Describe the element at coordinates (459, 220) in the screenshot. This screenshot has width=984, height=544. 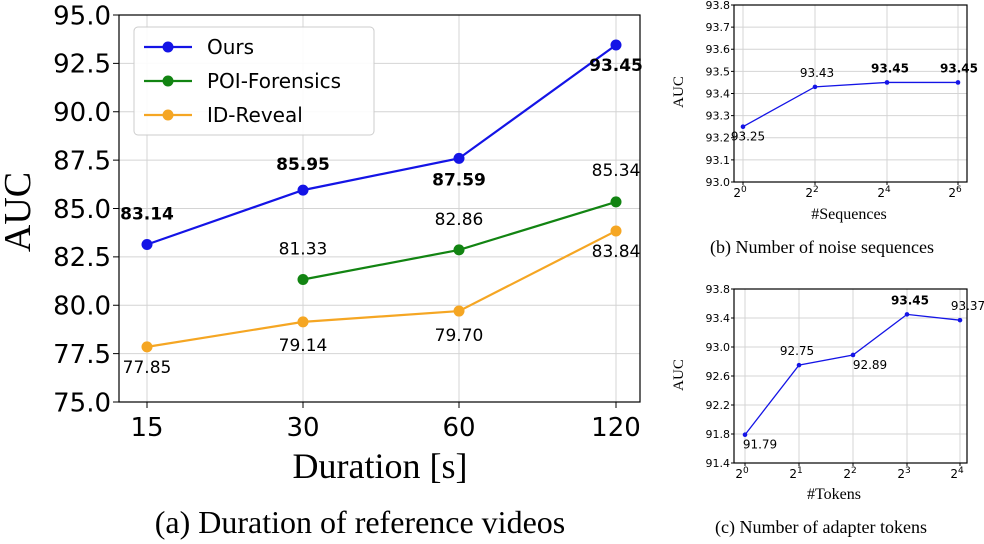
I see `data-label: 82.86` at that location.